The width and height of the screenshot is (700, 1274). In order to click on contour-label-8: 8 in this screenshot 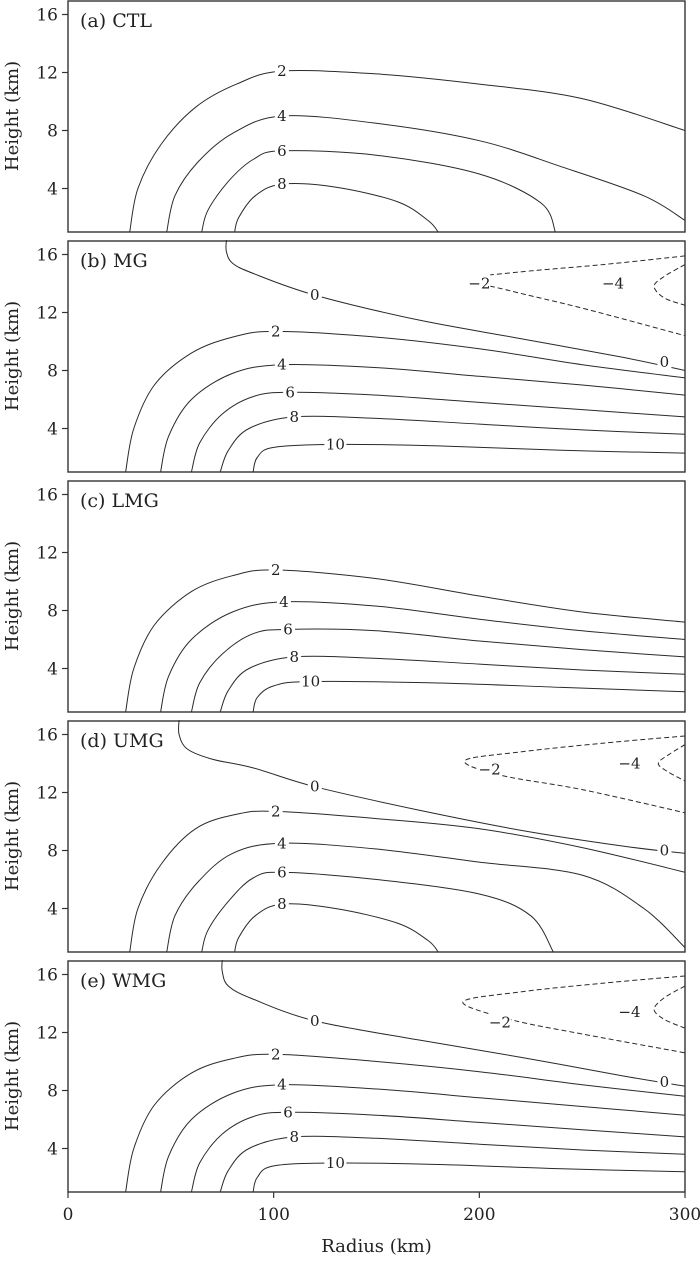, I will do `click(294, 657)`.